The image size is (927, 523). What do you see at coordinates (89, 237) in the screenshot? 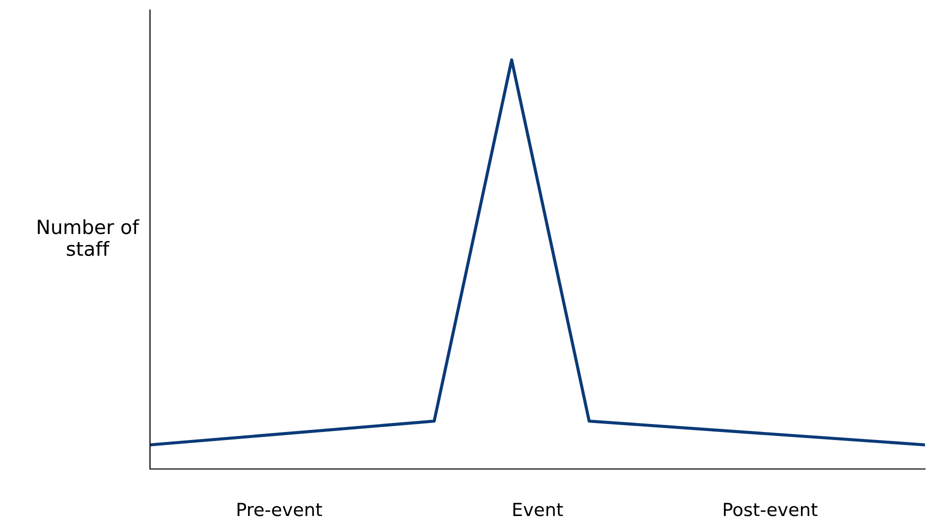
I see `y-axis-title: Number of staff` at bounding box center [89, 237].